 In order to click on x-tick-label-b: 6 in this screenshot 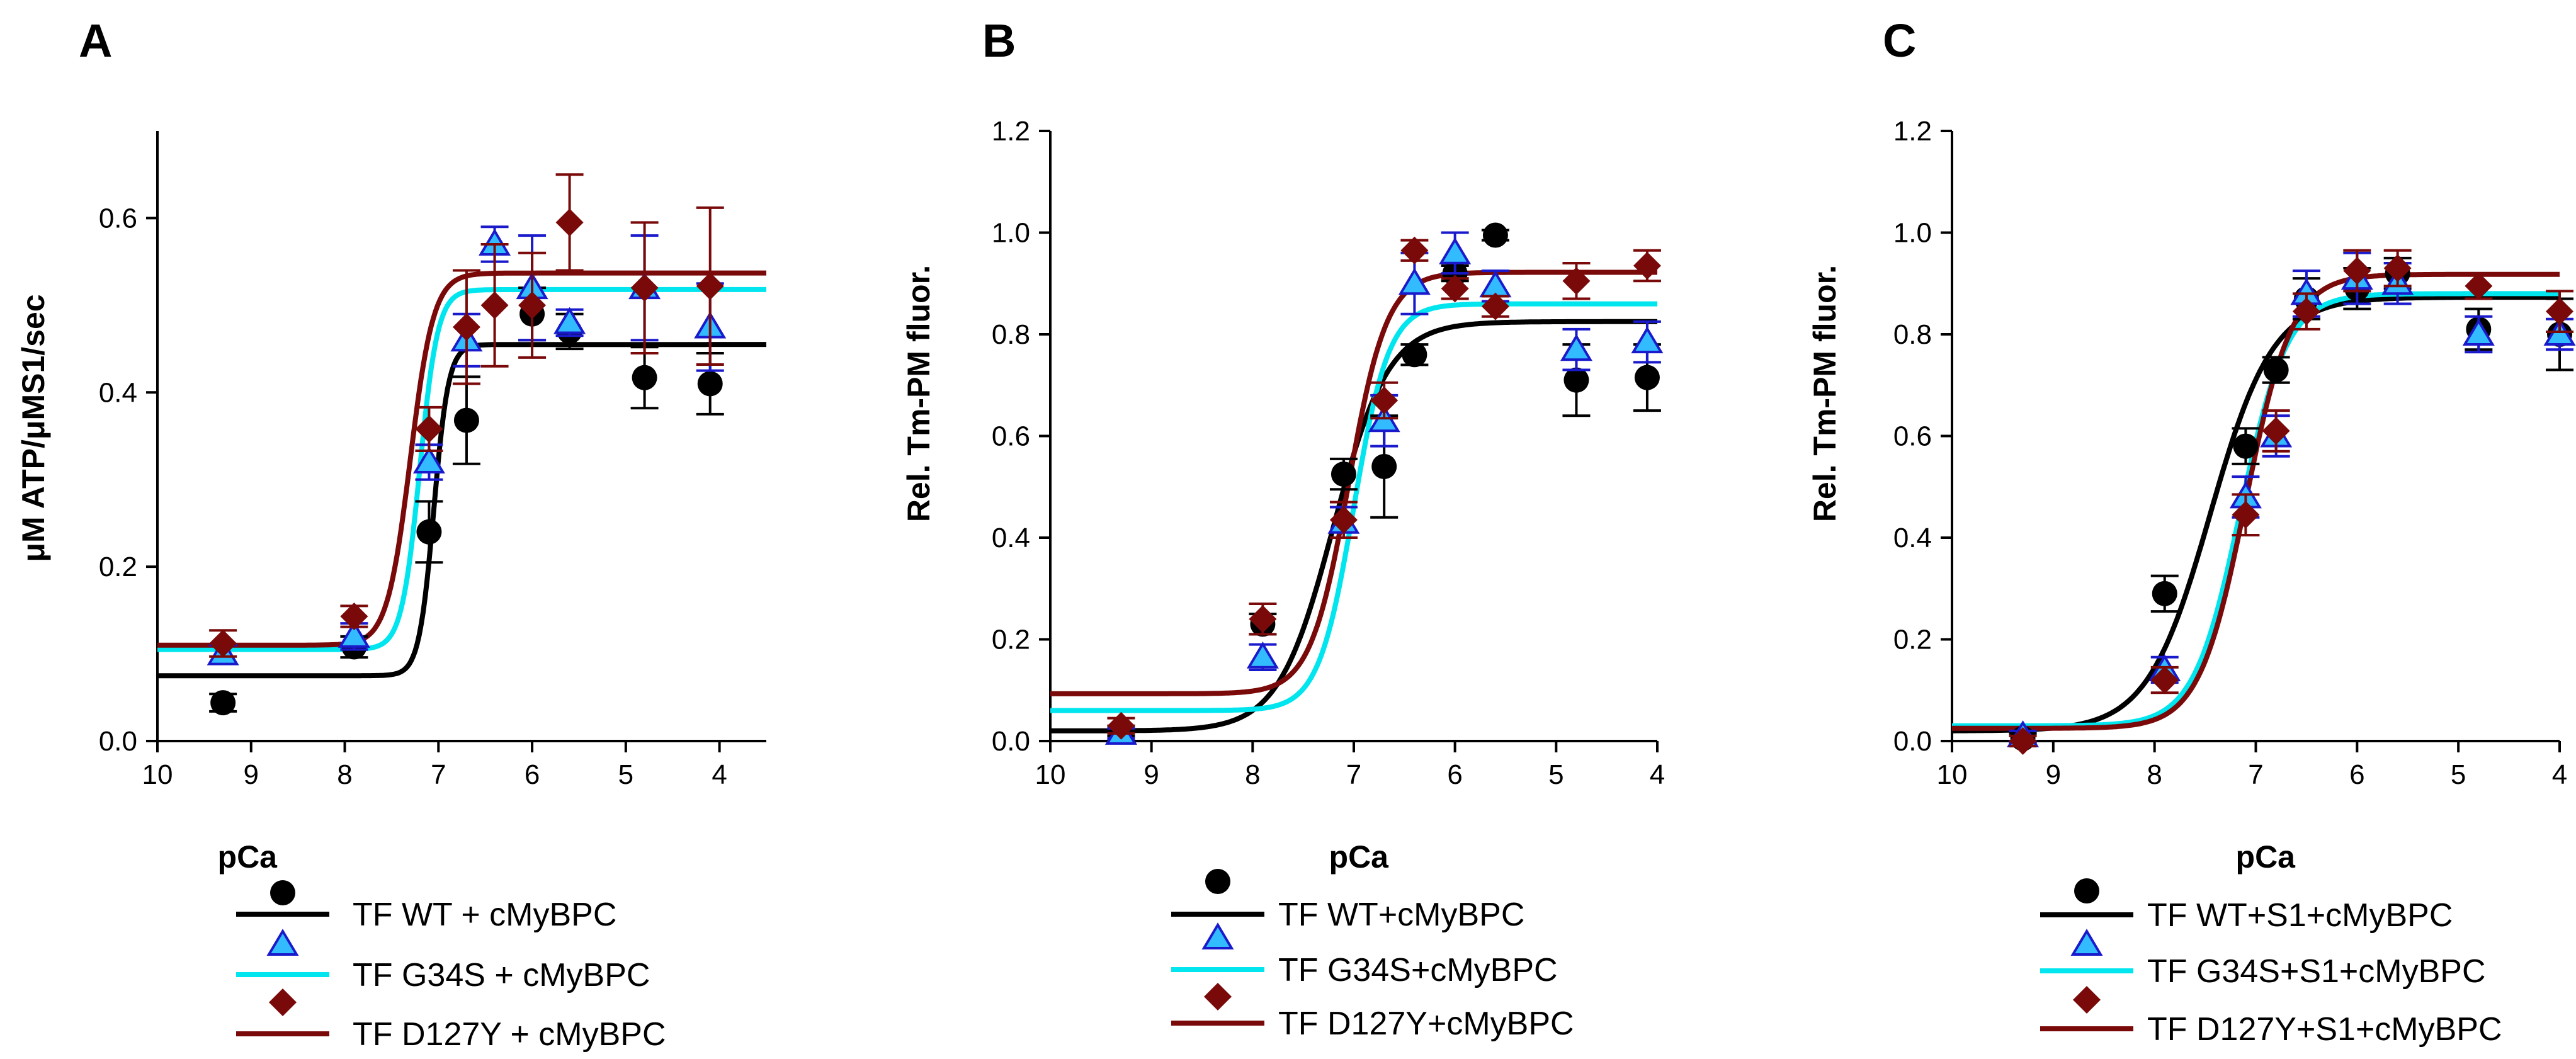, I will do `click(1454, 774)`.